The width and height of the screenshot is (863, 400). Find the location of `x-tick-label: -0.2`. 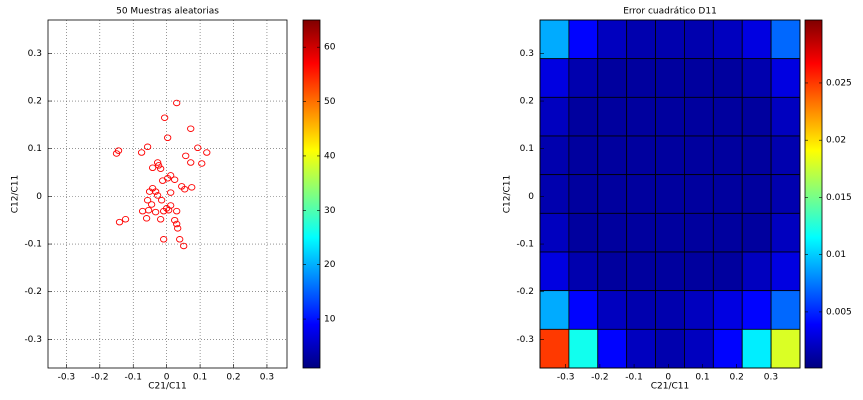

x-tick-label: -0.2 is located at coordinates (600, 378).